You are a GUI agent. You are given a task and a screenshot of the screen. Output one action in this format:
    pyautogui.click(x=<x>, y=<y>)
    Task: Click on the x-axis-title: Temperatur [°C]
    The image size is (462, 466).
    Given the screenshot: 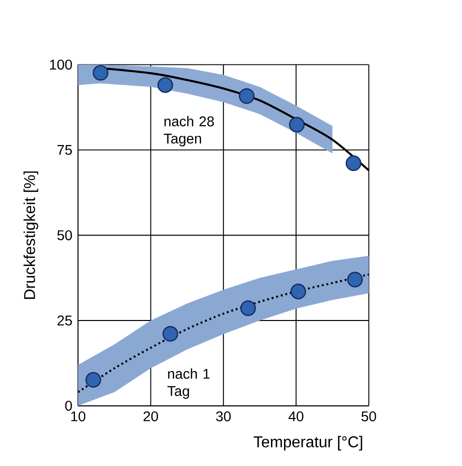 What is the action you would take?
    pyautogui.click(x=308, y=443)
    